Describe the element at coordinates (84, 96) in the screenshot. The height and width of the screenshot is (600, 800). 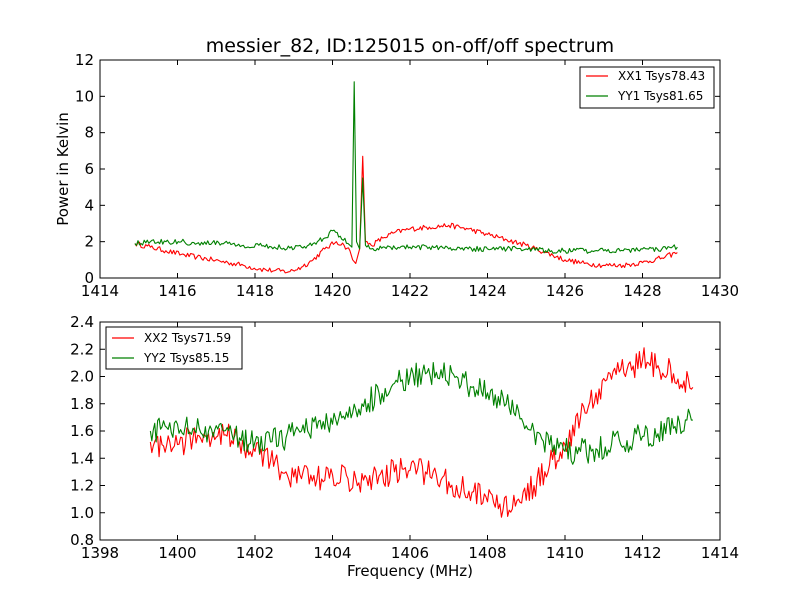
I see `top-y-tick-label: 10` at that location.